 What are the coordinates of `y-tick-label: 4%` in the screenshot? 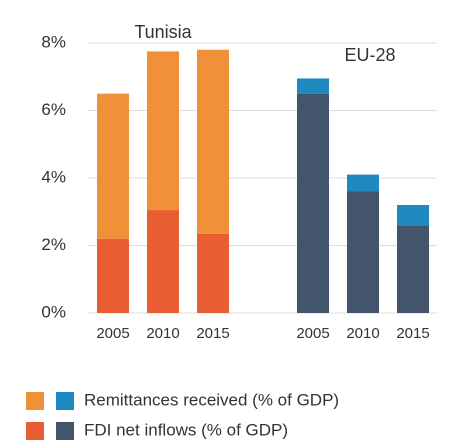 It's located at (53, 176).